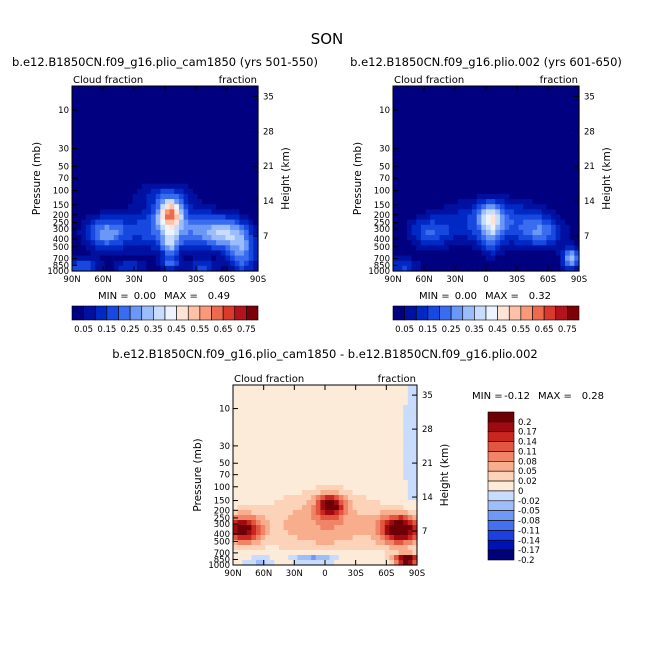  Describe the element at coordinates (222, 488) in the screenshot. I see `y-tick-label: 100` at that location.